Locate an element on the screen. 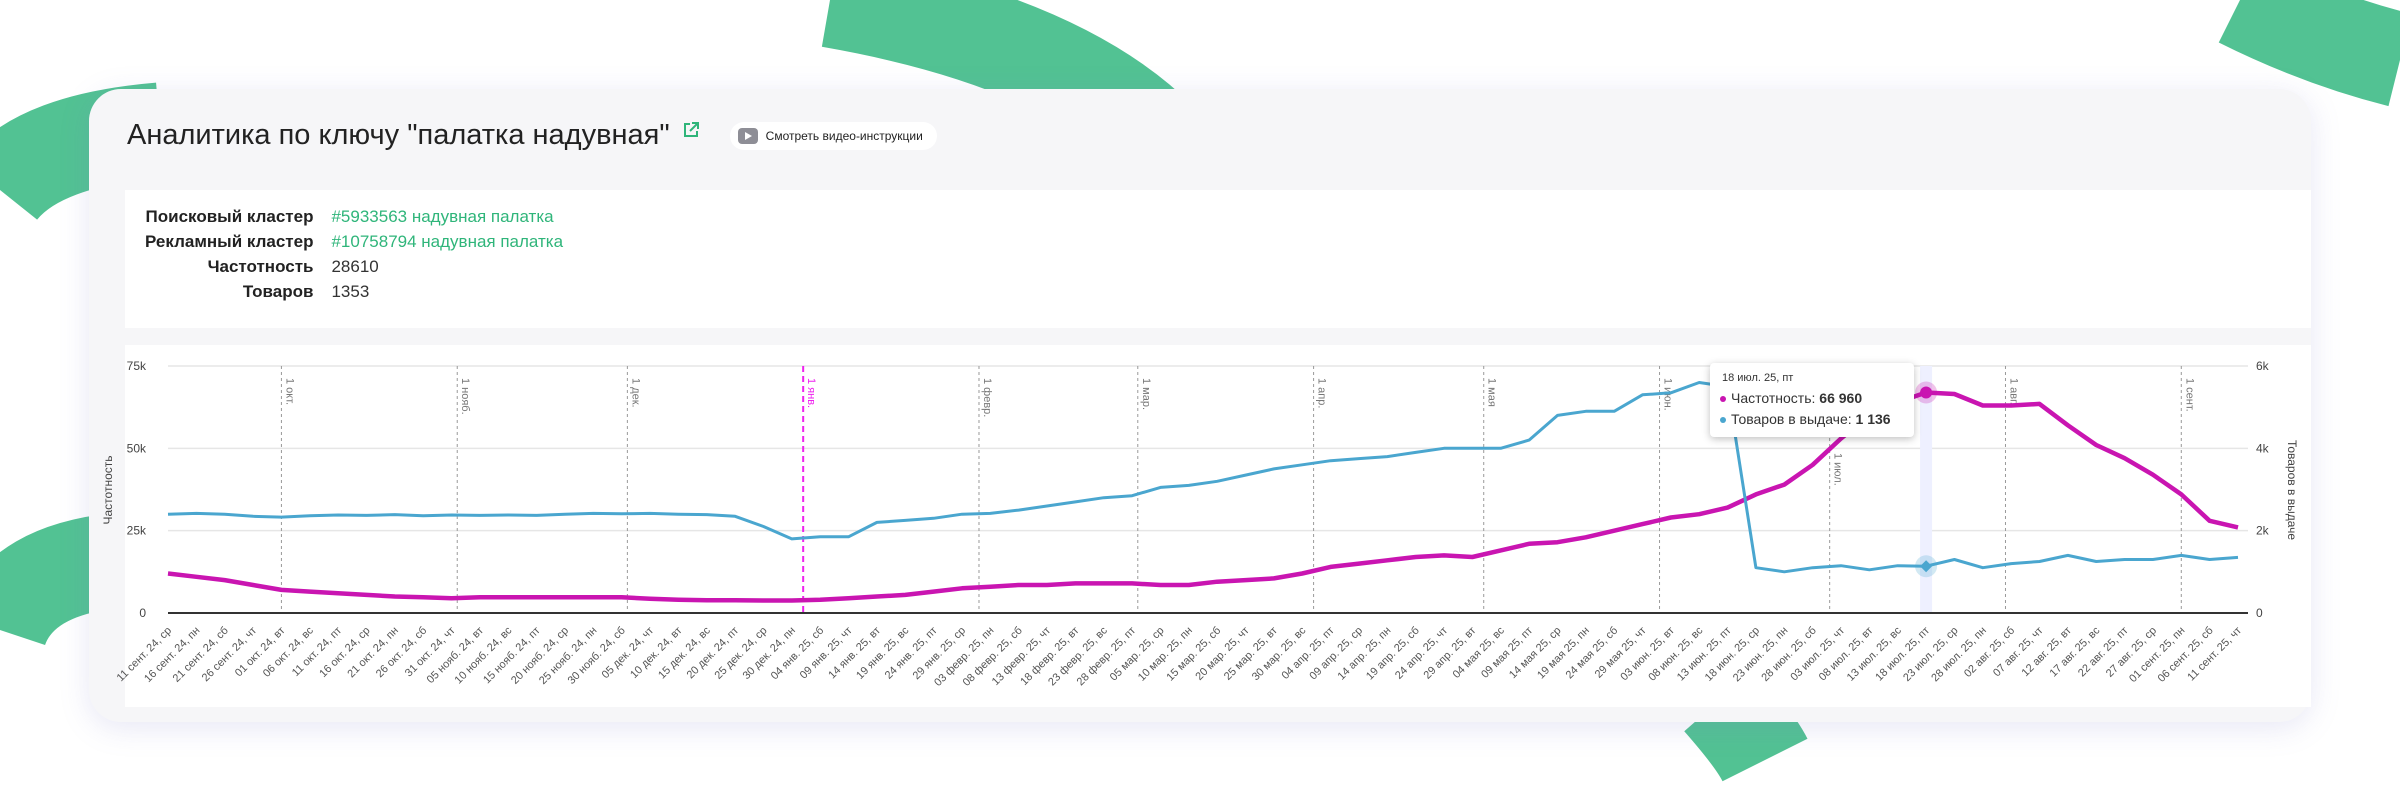  products-hover-point is located at coordinates (1926, 566).